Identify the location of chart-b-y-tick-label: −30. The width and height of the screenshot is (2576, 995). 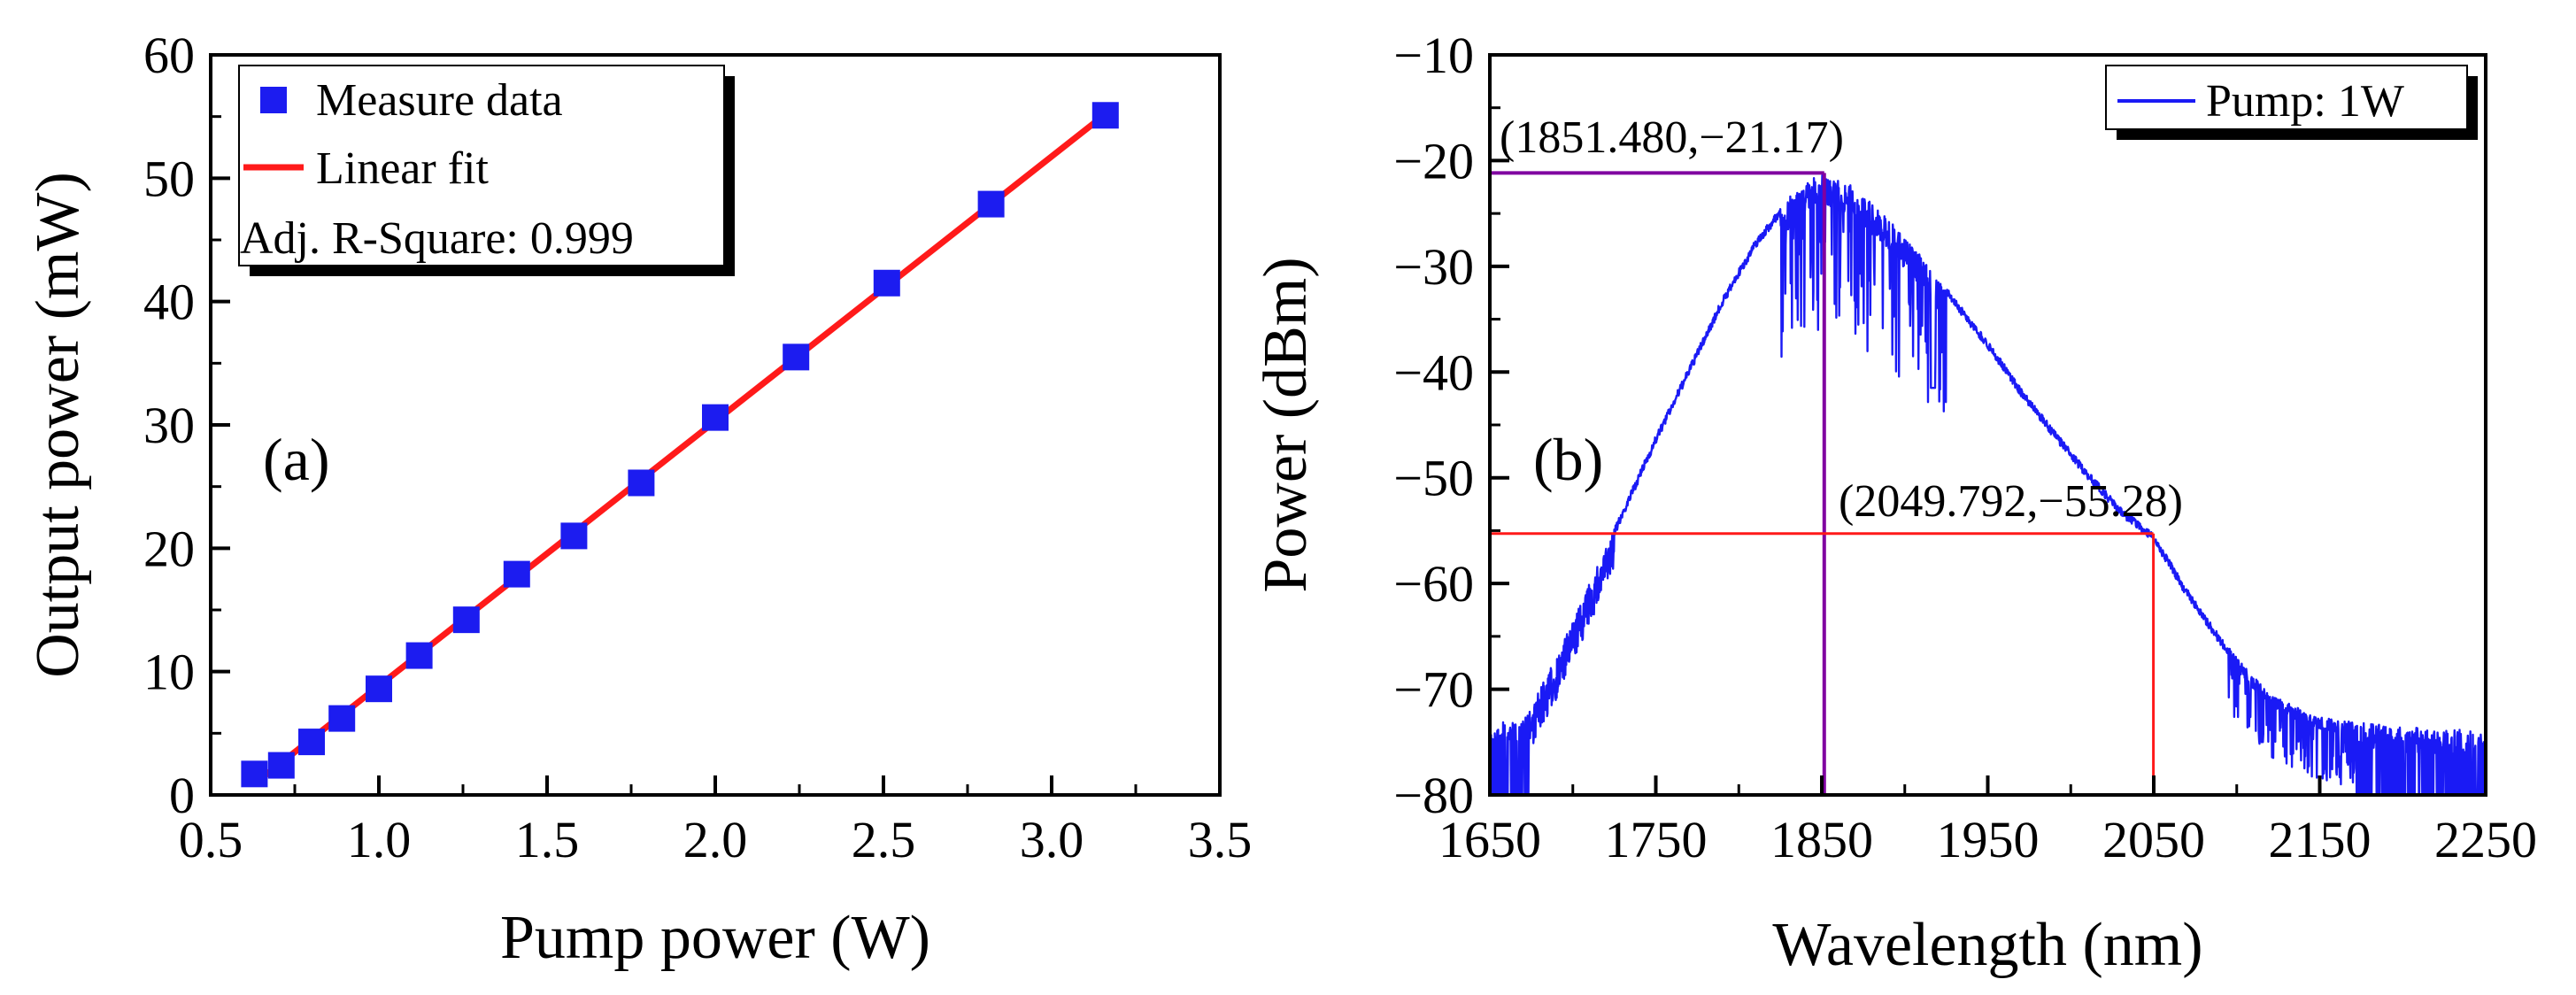
(1433, 267).